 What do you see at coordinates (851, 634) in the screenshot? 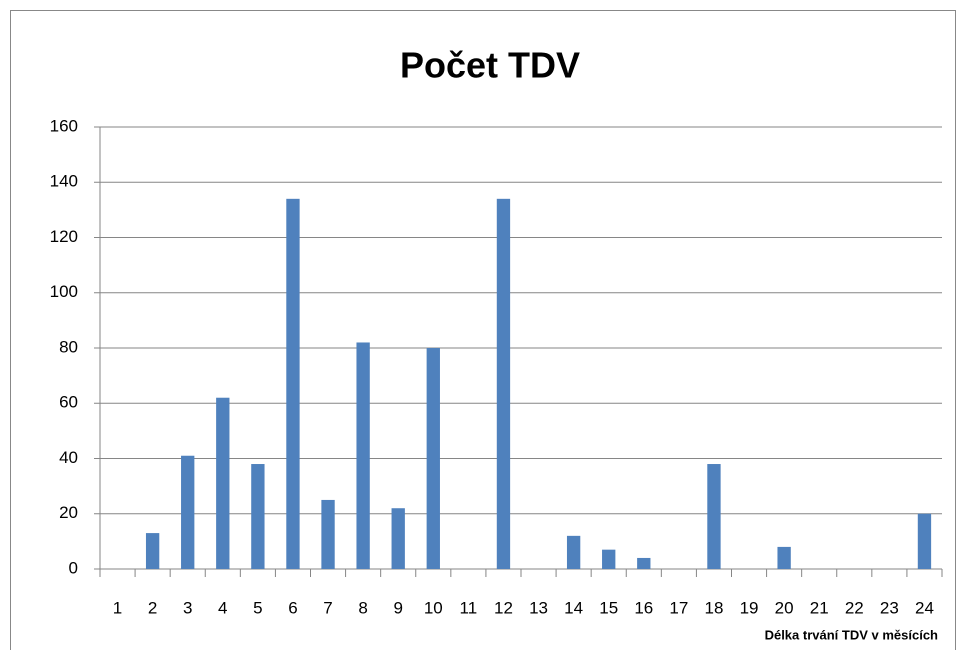
I see `x-axis-title: Délka trvání TDV v měsících` at bounding box center [851, 634].